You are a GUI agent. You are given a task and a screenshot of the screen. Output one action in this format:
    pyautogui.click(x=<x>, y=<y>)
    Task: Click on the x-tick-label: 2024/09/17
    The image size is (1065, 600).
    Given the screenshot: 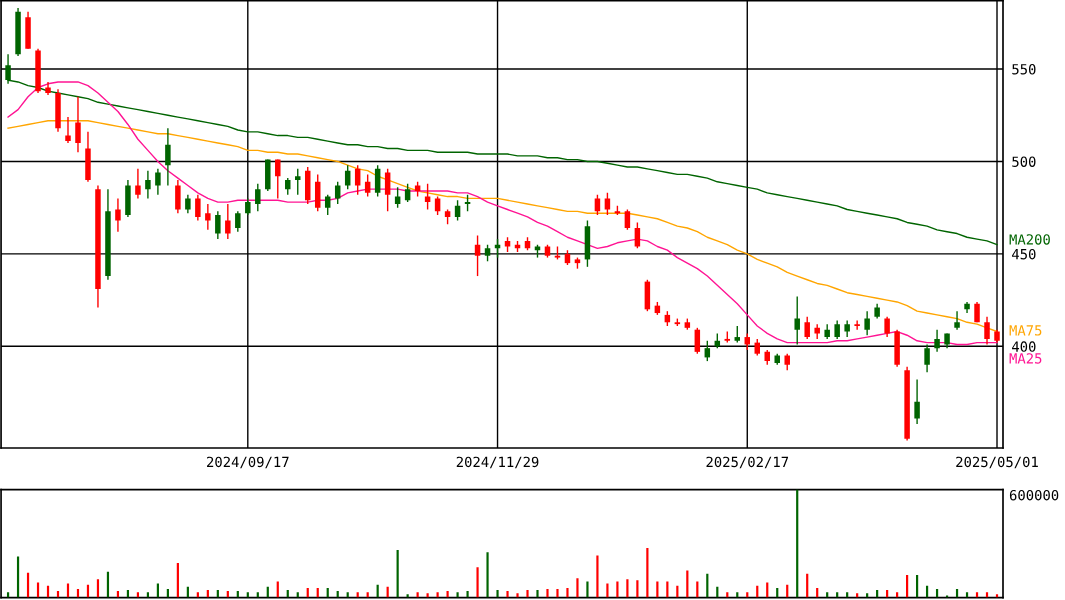 What is the action you would take?
    pyautogui.click(x=248, y=462)
    